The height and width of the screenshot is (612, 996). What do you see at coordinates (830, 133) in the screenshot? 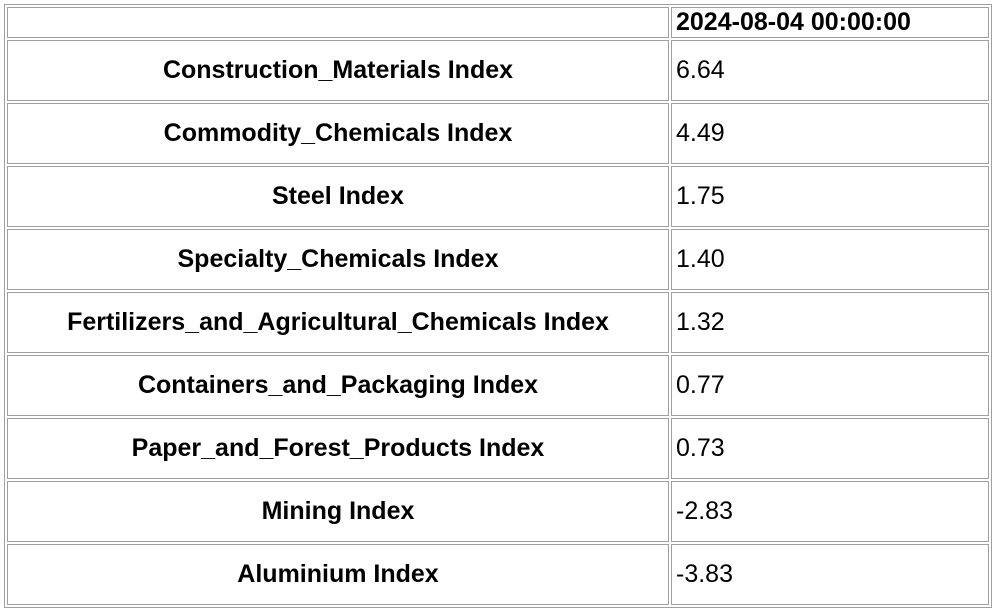
I see `value-cell: 4.49` at bounding box center [830, 133].